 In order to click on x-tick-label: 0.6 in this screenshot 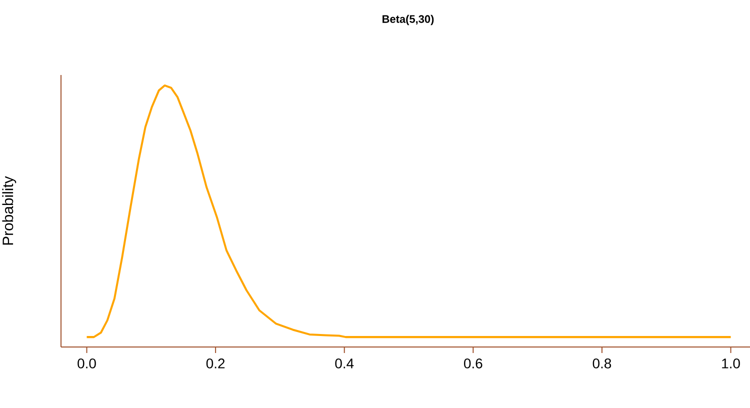, I will do `click(473, 363)`.